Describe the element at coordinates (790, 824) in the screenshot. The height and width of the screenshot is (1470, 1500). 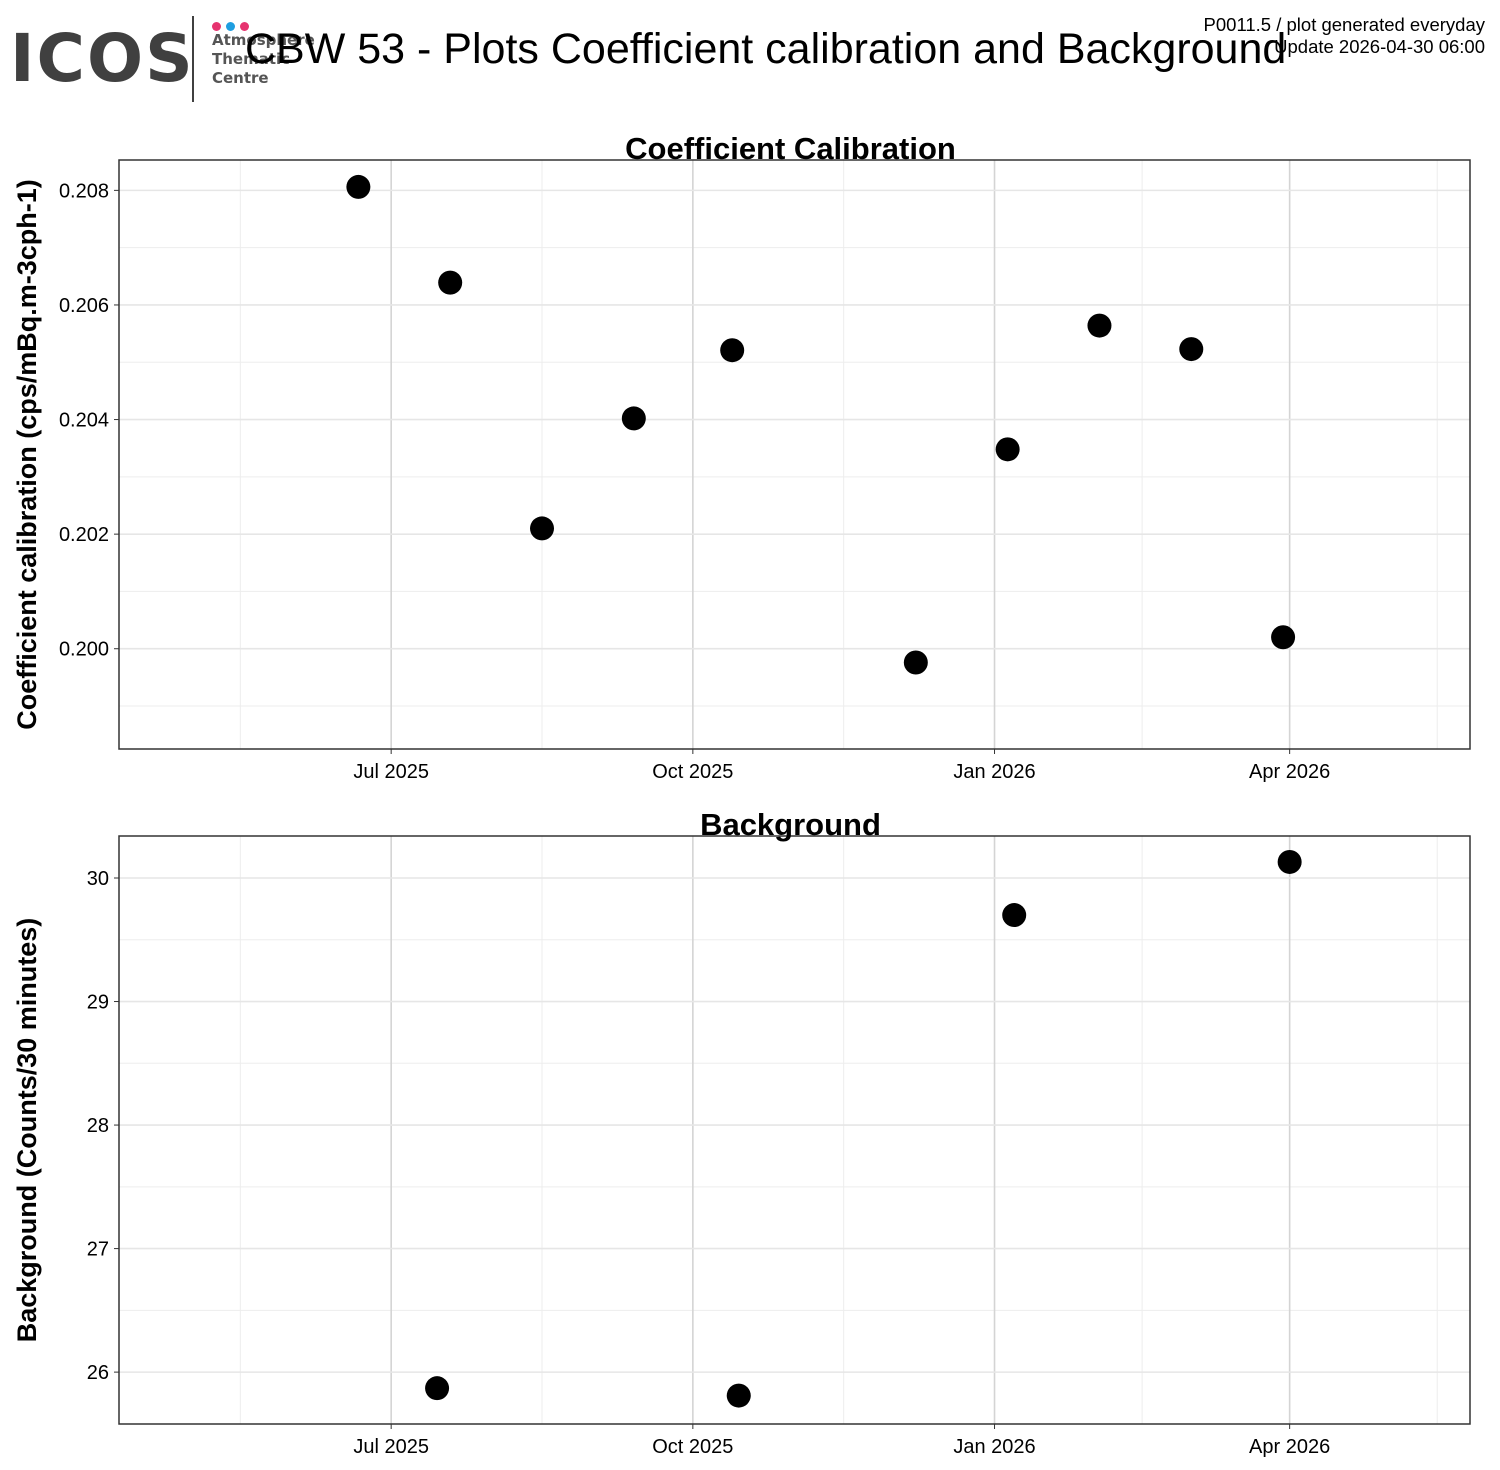
I see `chart-title: Background` at that location.